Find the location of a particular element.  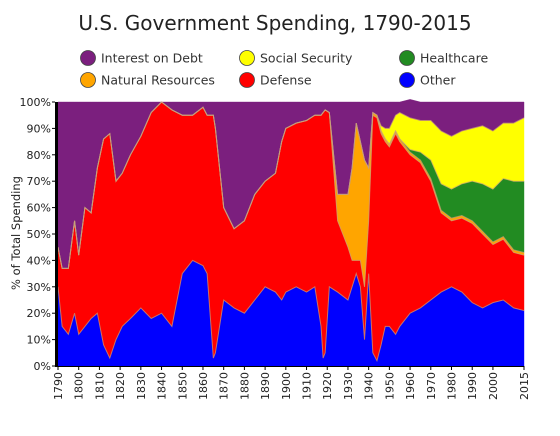

y-axis-title: % of Total Spending is located at coordinates (16, 233).